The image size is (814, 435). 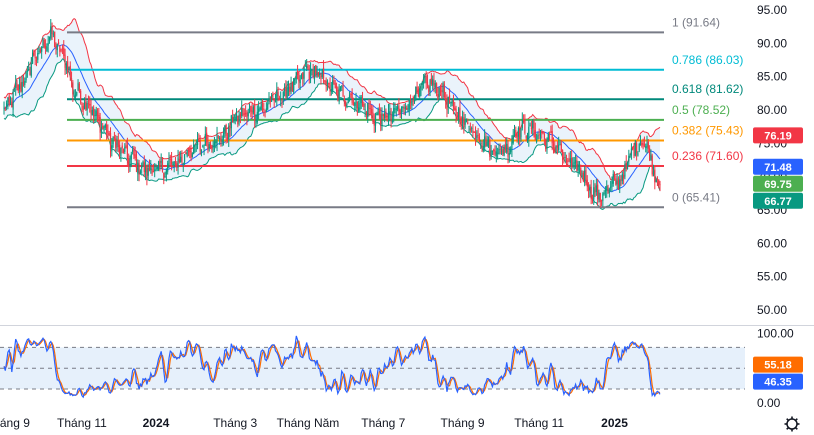 What do you see at coordinates (772, 243) in the screenshot?
I see `price-tick-label: 60.00` at bounding box center [772, 243].